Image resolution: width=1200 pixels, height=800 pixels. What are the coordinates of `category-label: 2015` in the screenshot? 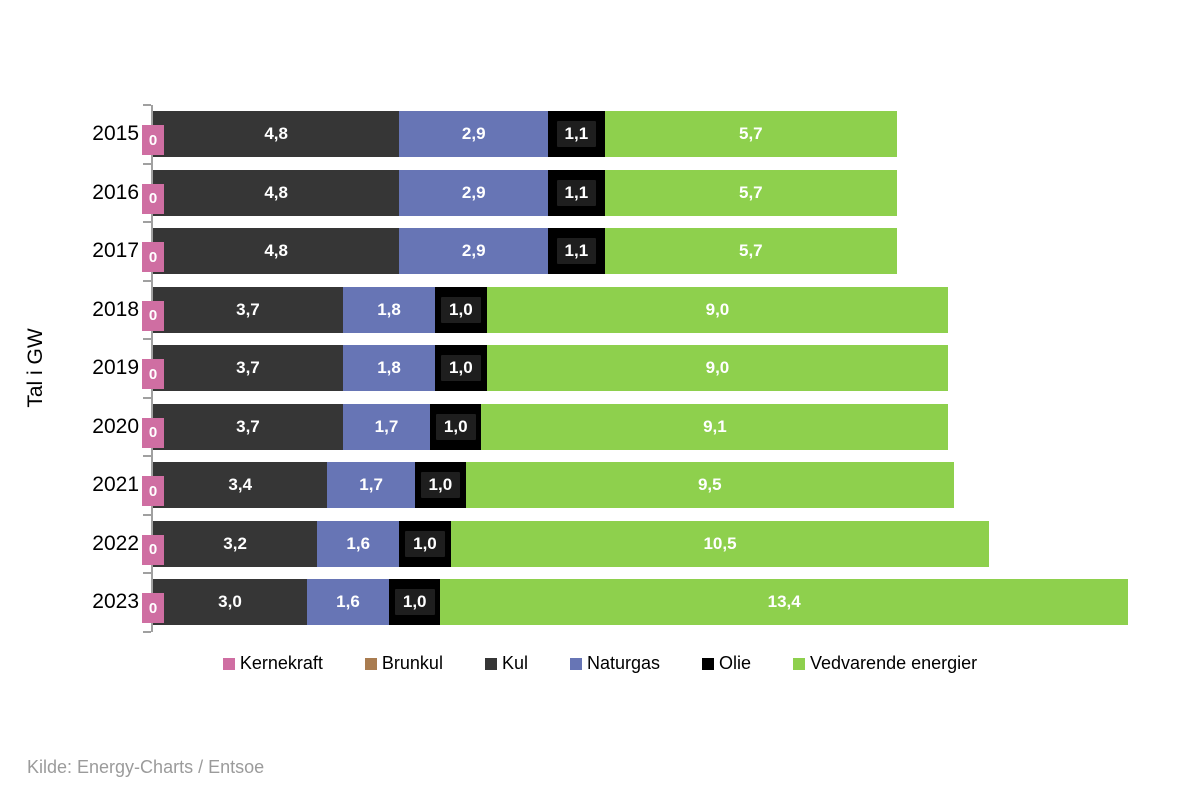 It's located at (115, 134).